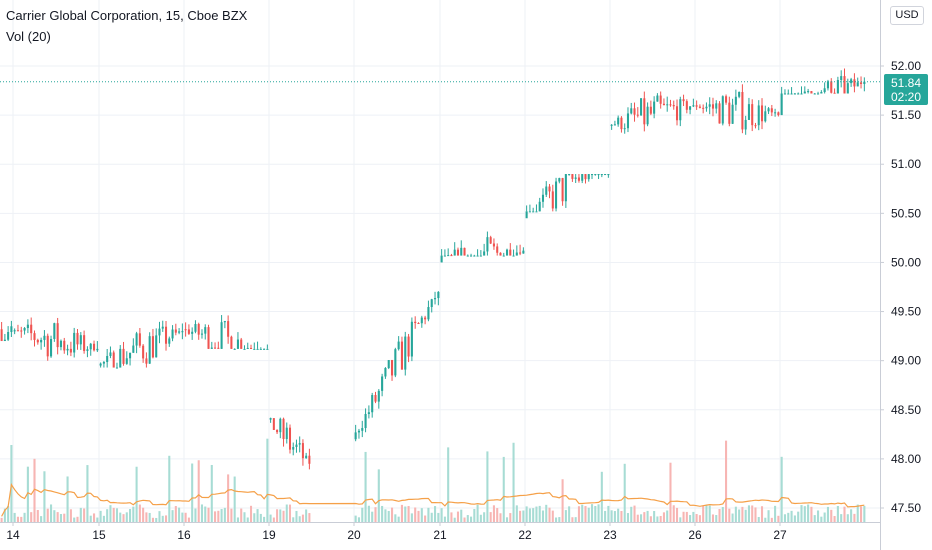 Image resolution: width=932 pixels, height=550 pixels. I want to click on price-tick-label: 48.50, so click(906, 410).